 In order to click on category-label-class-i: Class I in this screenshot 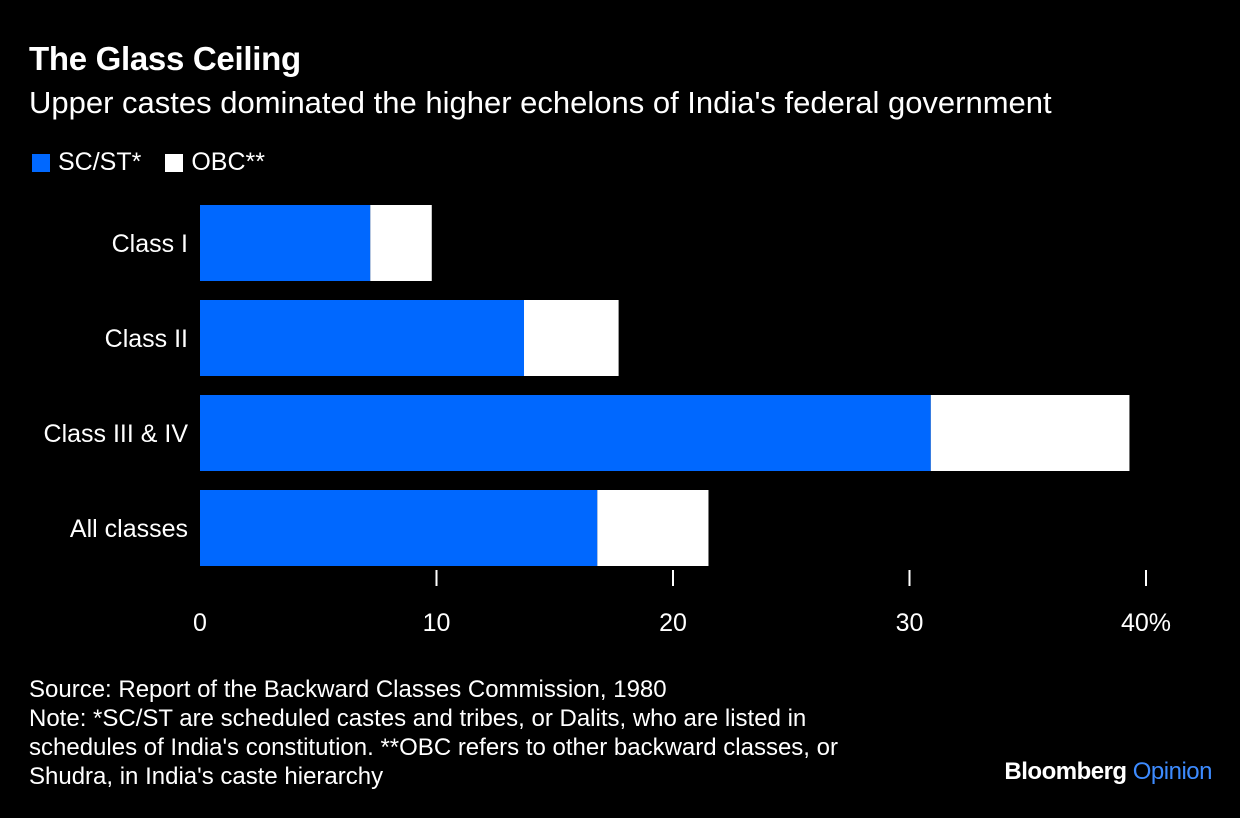, I will do `click(150, 244)`.